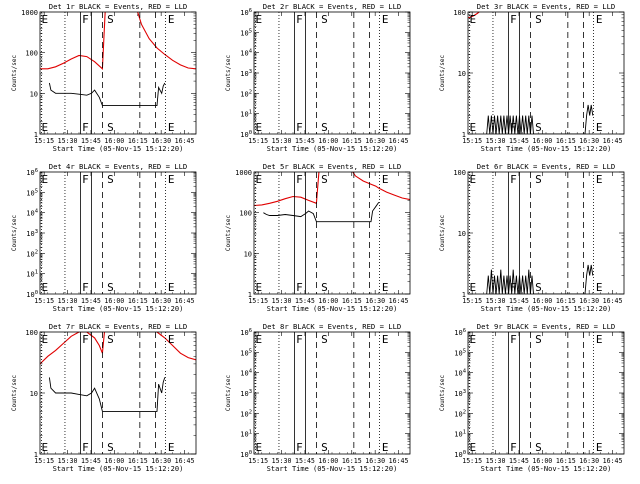 This screenshot has width=640, height=484. Describe the element at coordinates (34, 94) in the screenshot. I see `y-tick-label: 10` at that location.